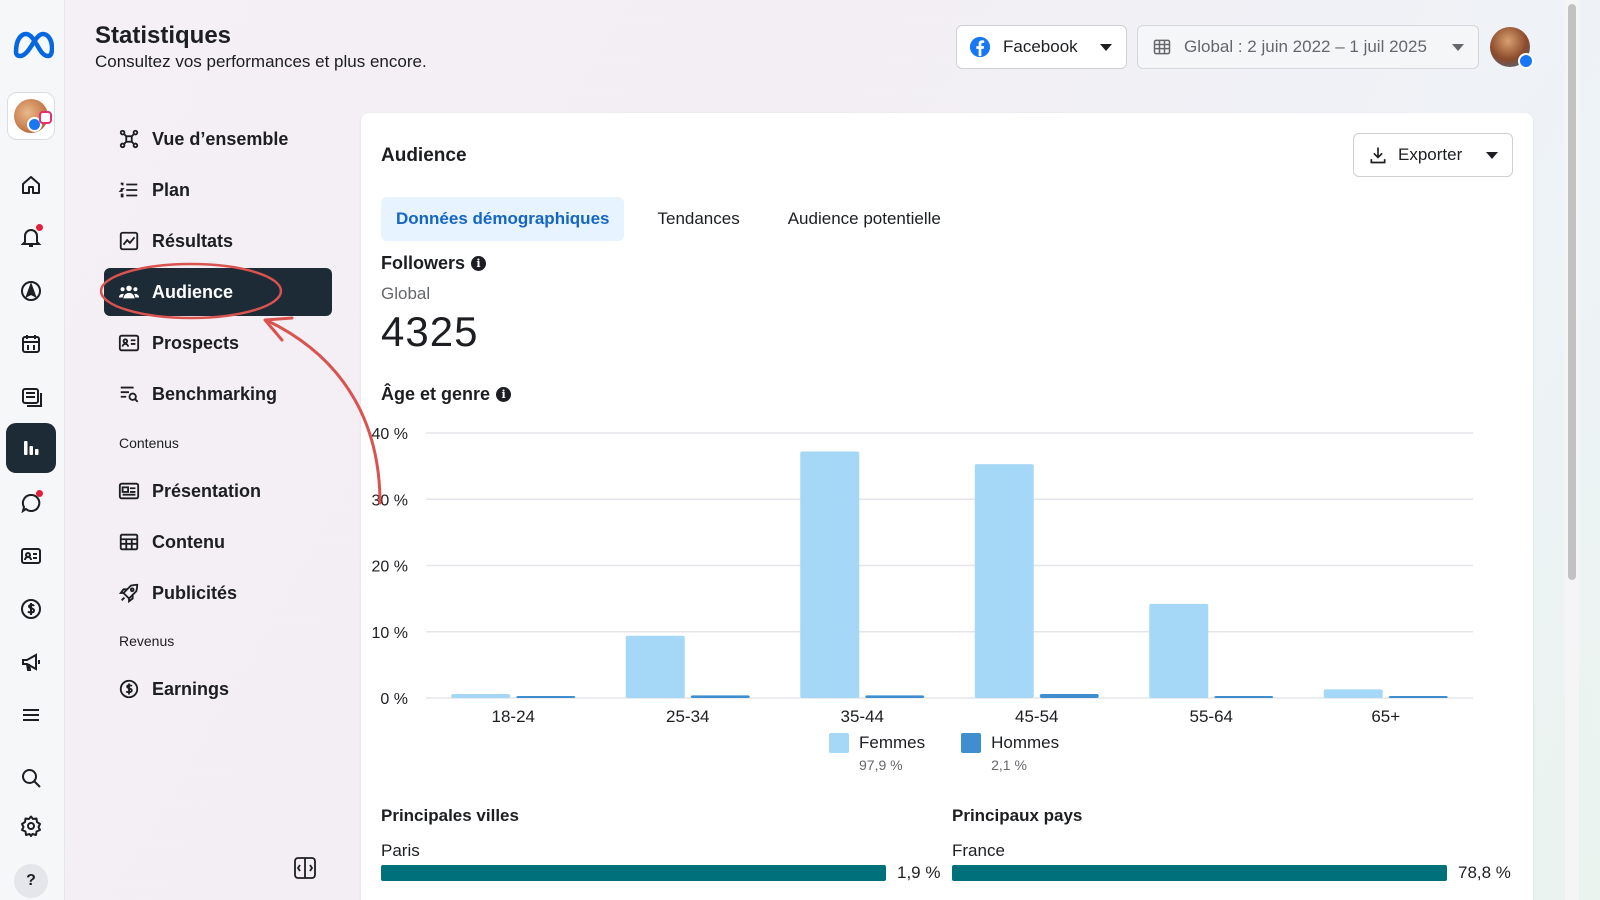  What do you see at coordinates (944, 753) in the screenshot?
I see `chart-legend: Femmes 97,9 % Hommes 2,1 %` at bounding box center [944, 753].